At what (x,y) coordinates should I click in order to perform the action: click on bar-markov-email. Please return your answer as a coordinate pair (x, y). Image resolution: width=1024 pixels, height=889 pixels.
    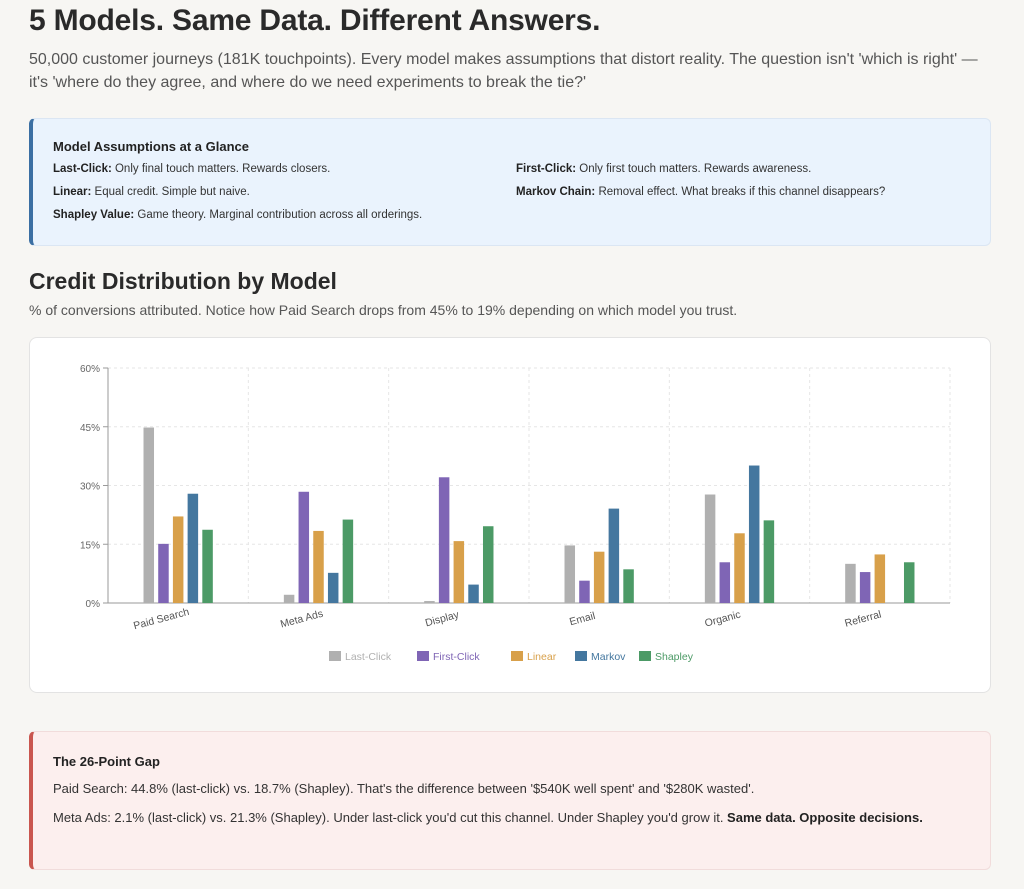
    Looking at the image, I should click on (614, 555).